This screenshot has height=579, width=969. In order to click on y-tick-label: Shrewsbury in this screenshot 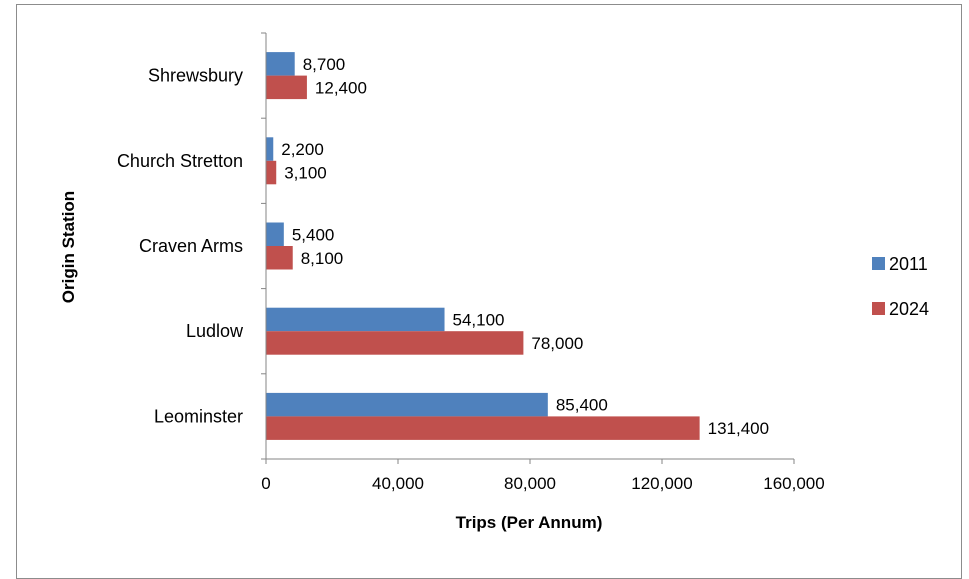, I will do `click(195, 76)`.